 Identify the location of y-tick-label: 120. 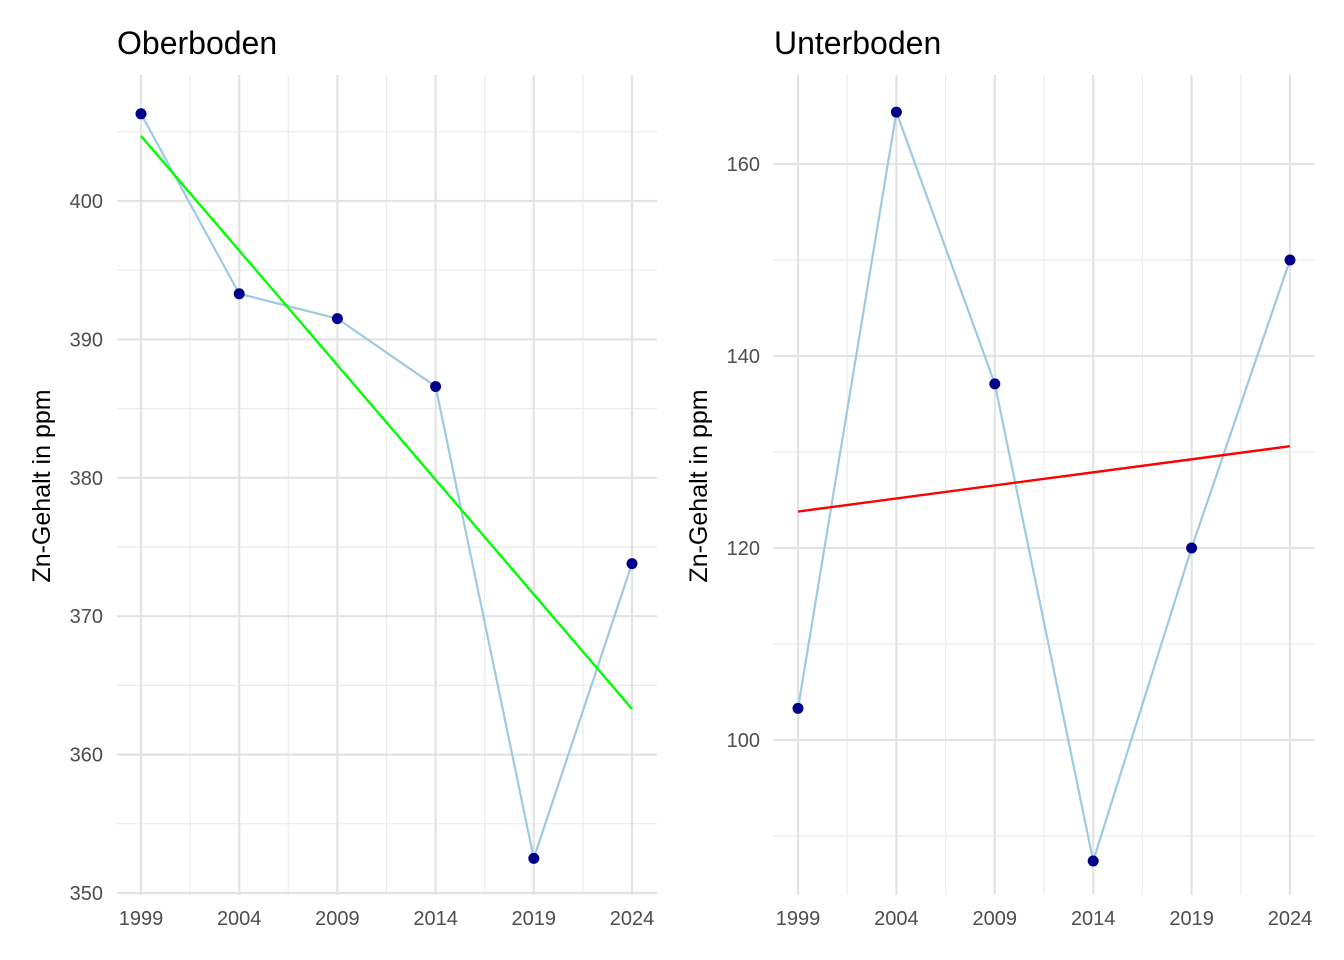
(743, 549).